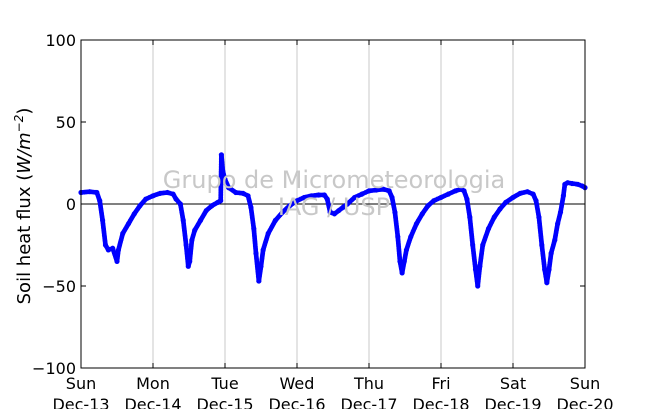 The height and width of the screenshot is (409, 650). What do you see at coordinates (80, 402) in the screenshot?
I see `x-tick-date-label: Dec-13` at bounding box center [80, 402].